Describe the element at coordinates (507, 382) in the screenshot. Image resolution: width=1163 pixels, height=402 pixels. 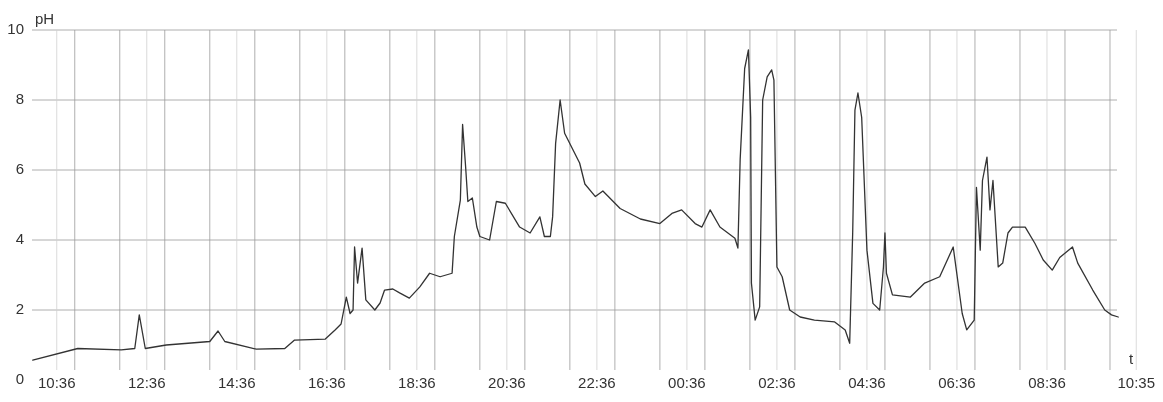
I see `x-tick-label: 20:36` at that location.